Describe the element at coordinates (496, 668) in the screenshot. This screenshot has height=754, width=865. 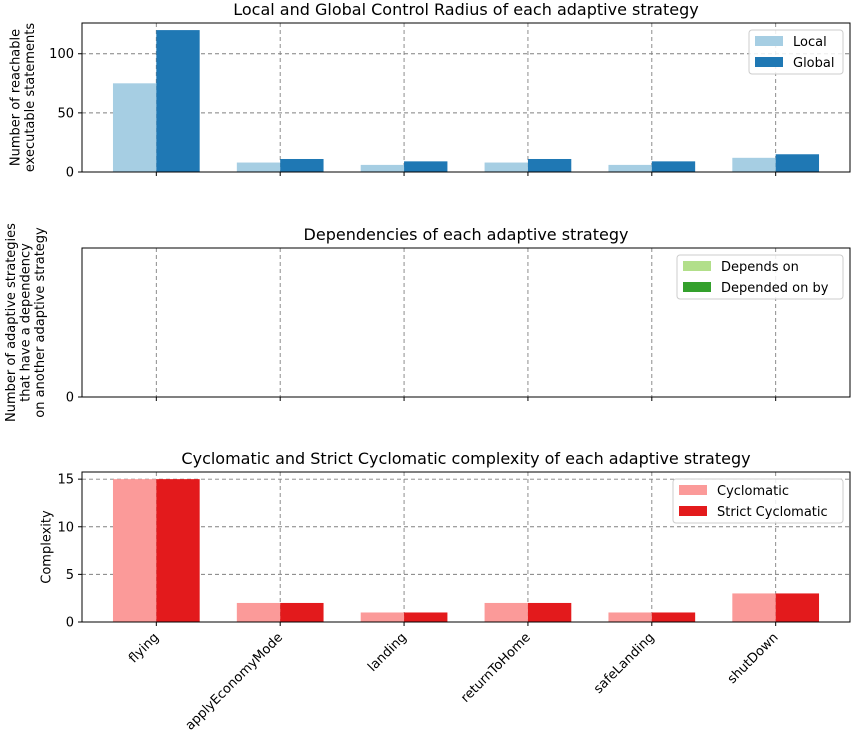
I see `x-tick-label: returnToHome` at that location.